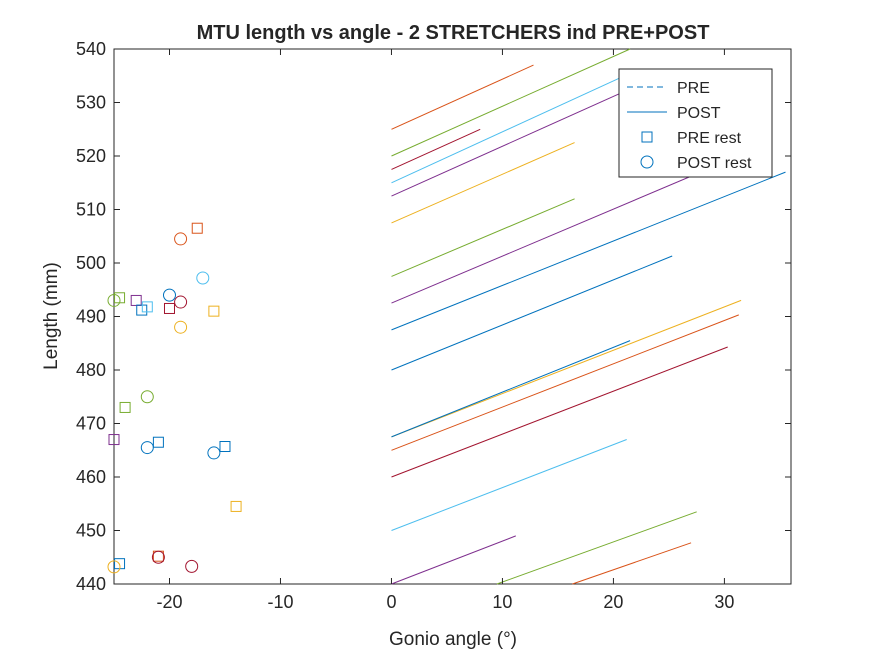 The image size is (875, 656). I want to click on legend-label-4: POST rest, so click(714, 163).